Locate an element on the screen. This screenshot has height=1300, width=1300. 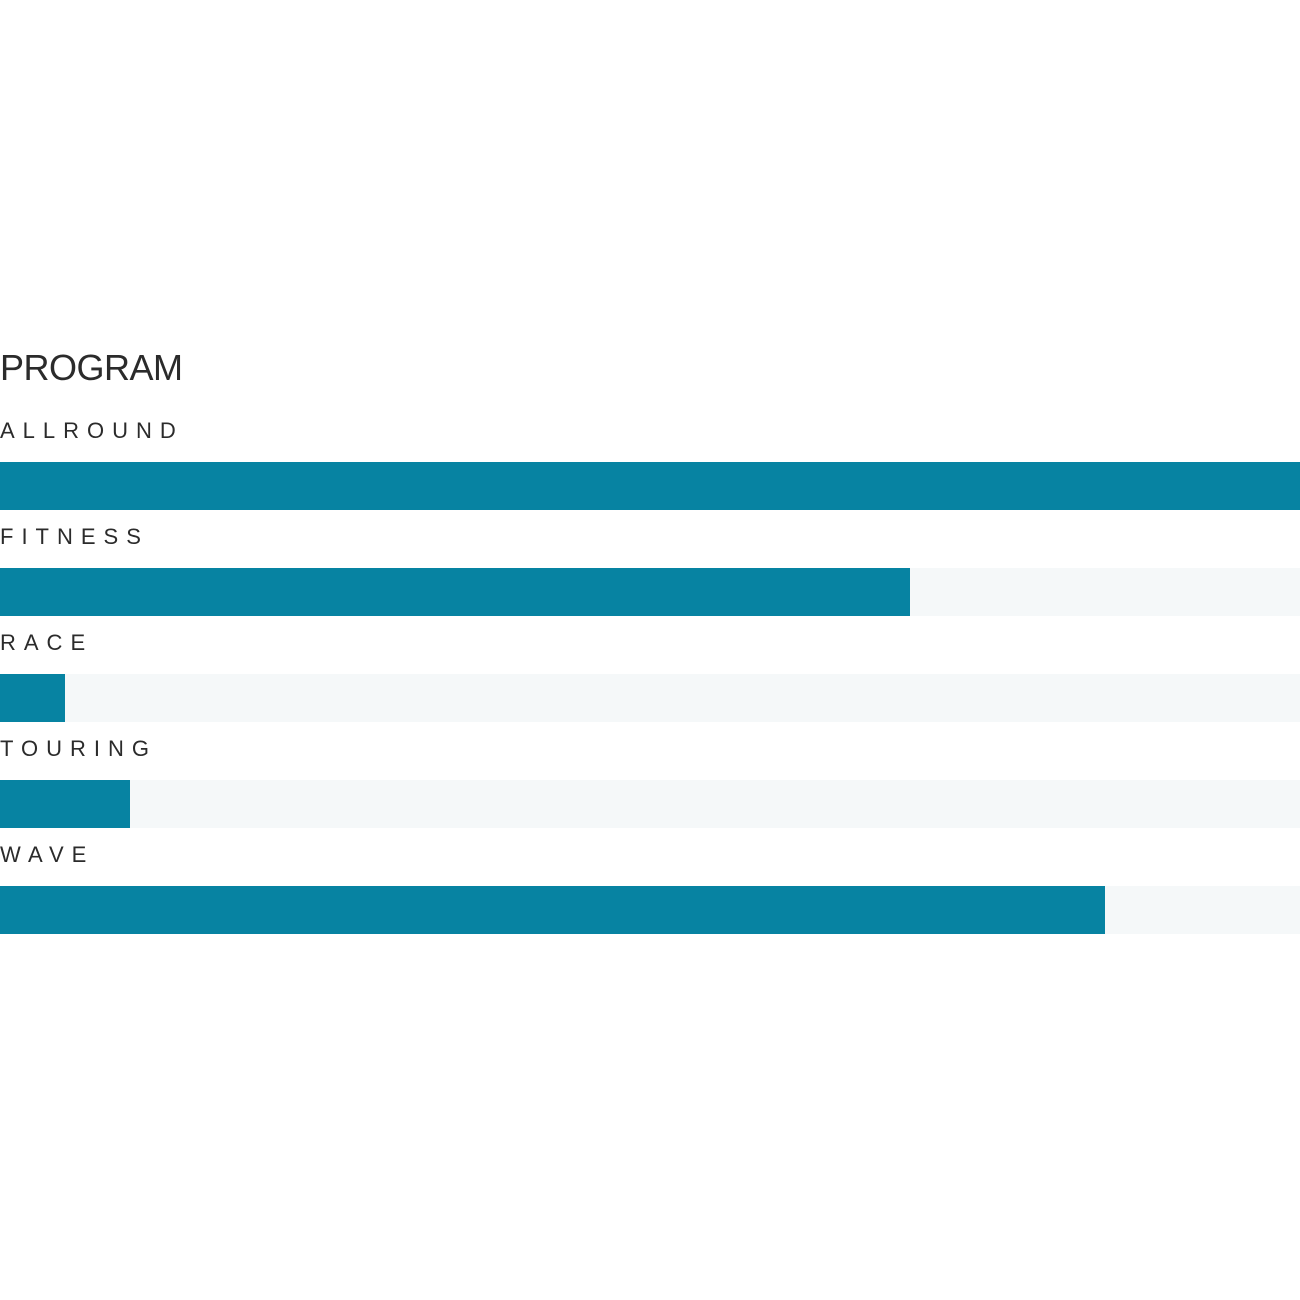
bar-row: WAVE is located at coordinates (650, 887).